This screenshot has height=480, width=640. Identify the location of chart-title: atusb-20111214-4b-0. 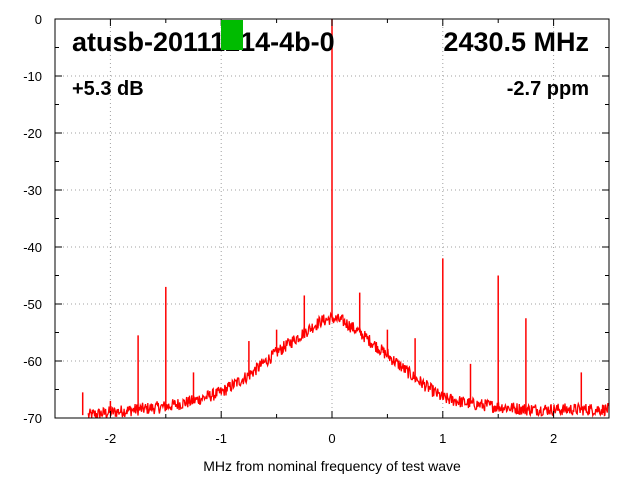
(203, 42).